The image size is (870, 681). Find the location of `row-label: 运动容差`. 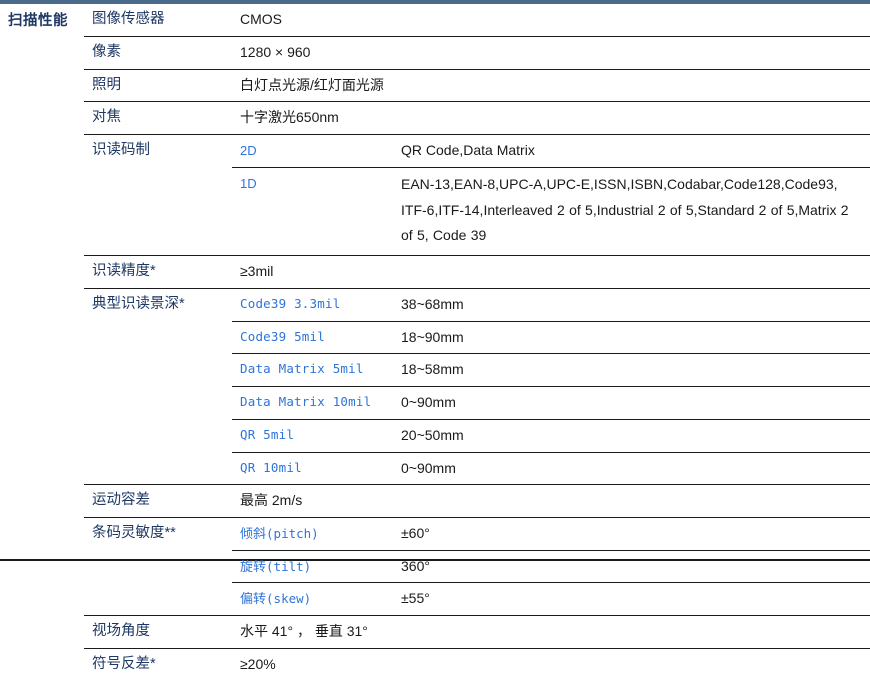

row-label: 运动容差 is located at coordinates (158, 501).